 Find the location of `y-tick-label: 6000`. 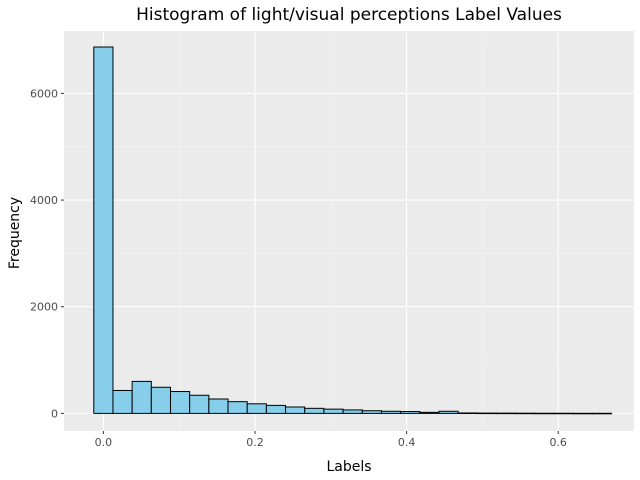

y-tick-label: 6000 is located at coordinates (44, 93).